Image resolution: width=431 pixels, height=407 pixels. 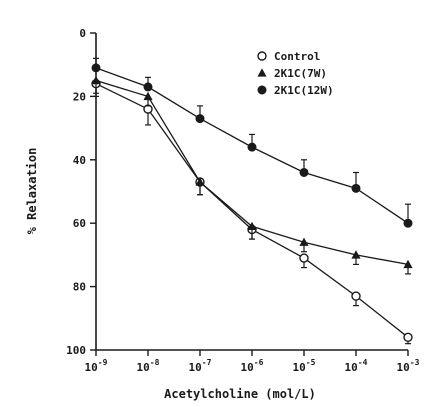 What do you see at coordinates (304, 366) in the screenshot?
I see `x-tick-label: 10⁻⁵` at bounding box center [304, 366].